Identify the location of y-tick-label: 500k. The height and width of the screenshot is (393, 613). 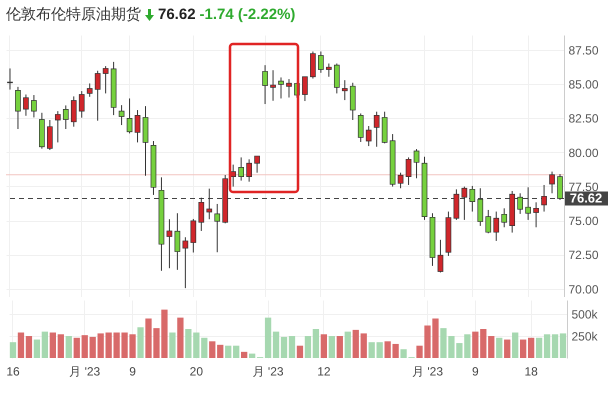
(585, 315).